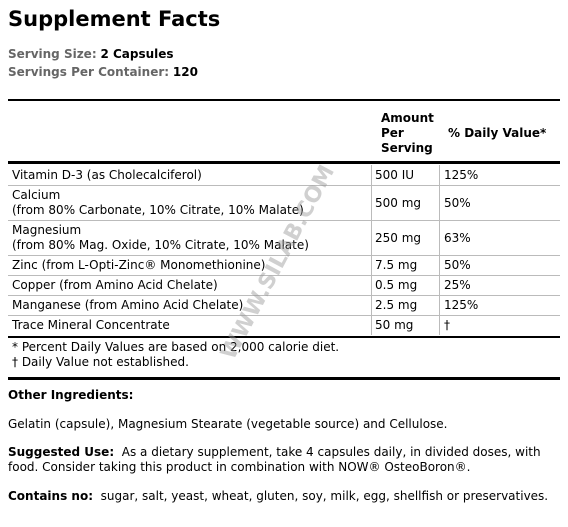 The width and height of the screenshot is (568, 527). What do you see at coordinates (114, 19) in the screenshot?
I see `title: Supplement Facts` at bounding box center [114, 19].